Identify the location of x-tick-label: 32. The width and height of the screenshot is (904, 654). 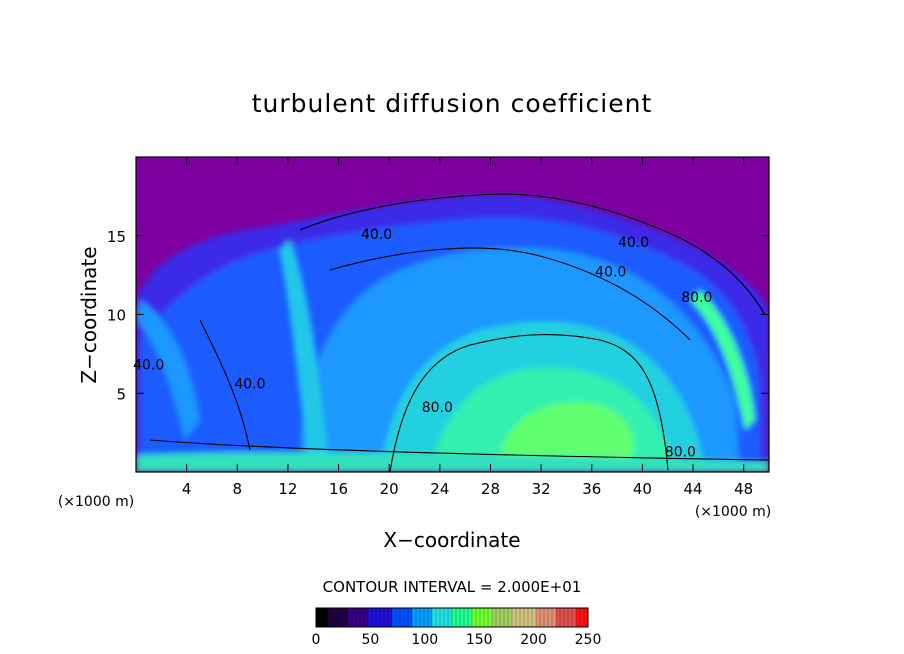
(541, 489).